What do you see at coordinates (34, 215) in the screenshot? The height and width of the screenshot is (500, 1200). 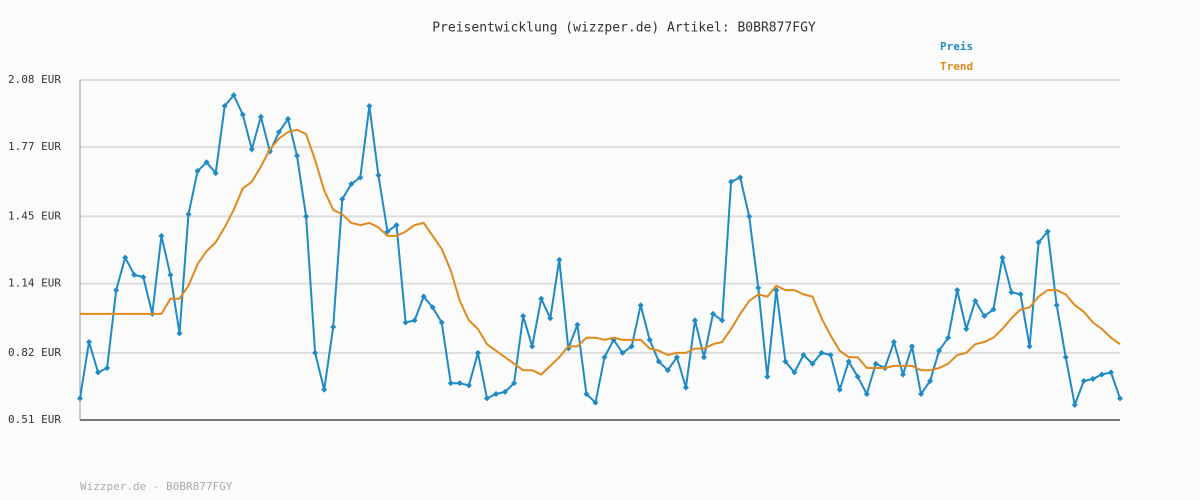 I see `y-tick-label: 1.45 EUR` at bounding box center [34, 215].